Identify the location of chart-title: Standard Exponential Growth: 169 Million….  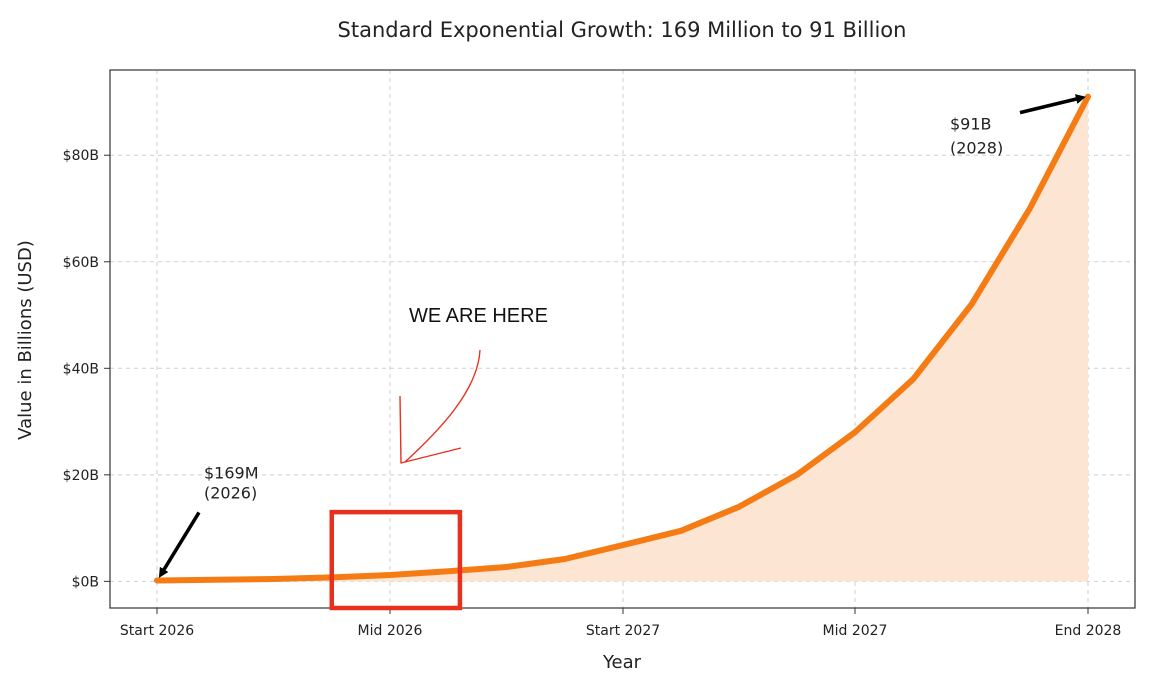
(622, 30).